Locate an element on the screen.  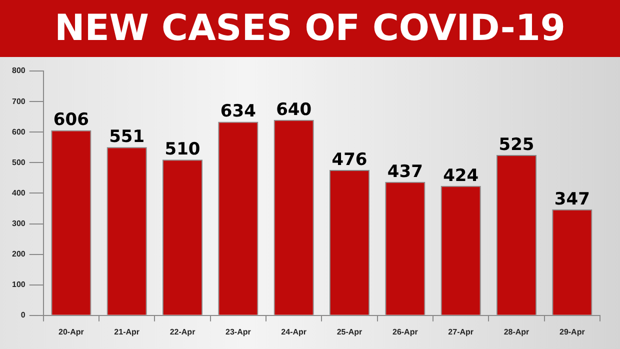
x-tick-label: 27-Apr is located at coordinates (461, 331).